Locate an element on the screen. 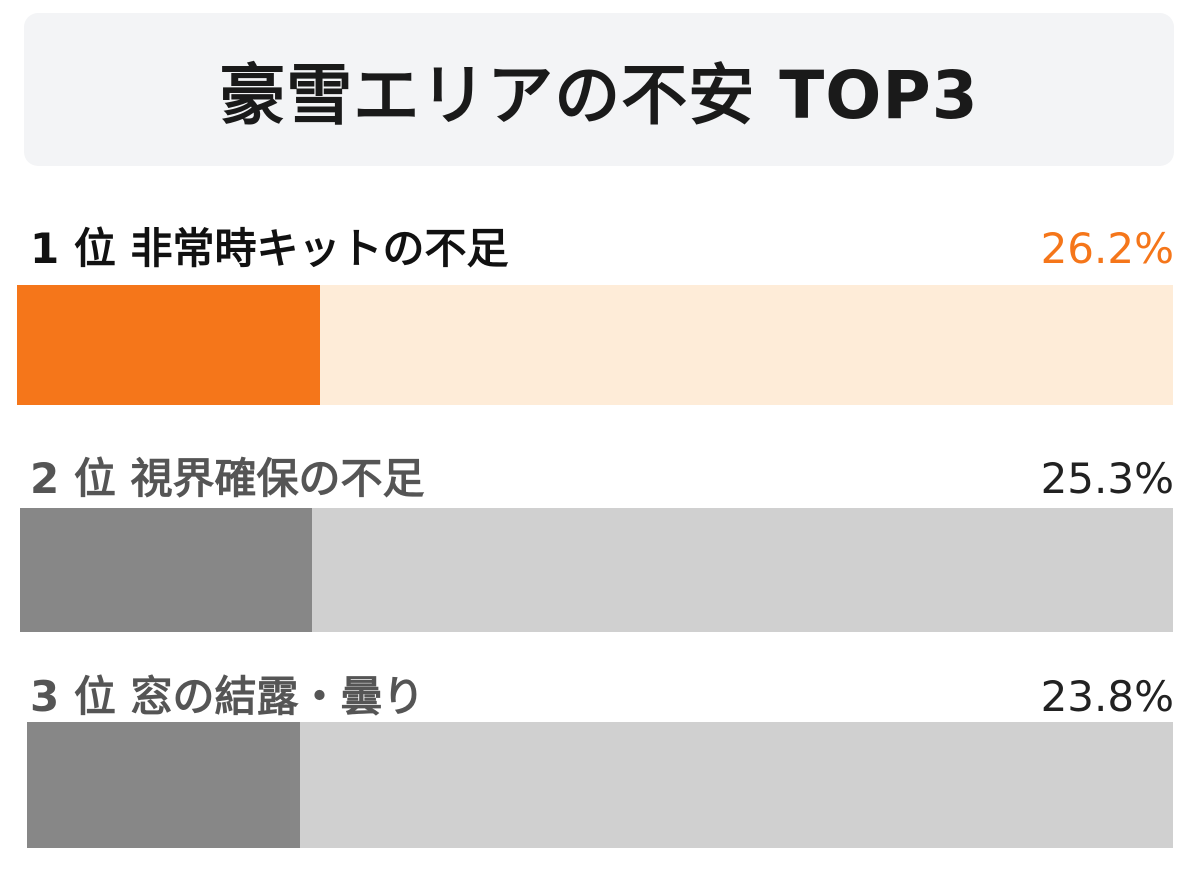  rank-1-value: 26.2% is located at coordinates (1107, 248).